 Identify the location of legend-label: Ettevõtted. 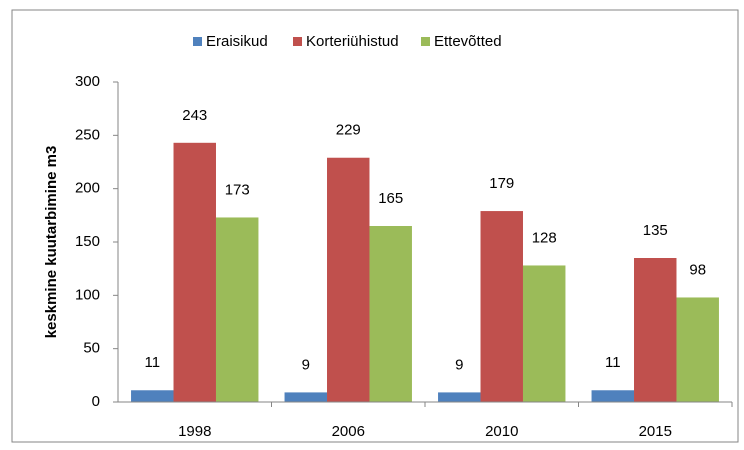
(468, 41).